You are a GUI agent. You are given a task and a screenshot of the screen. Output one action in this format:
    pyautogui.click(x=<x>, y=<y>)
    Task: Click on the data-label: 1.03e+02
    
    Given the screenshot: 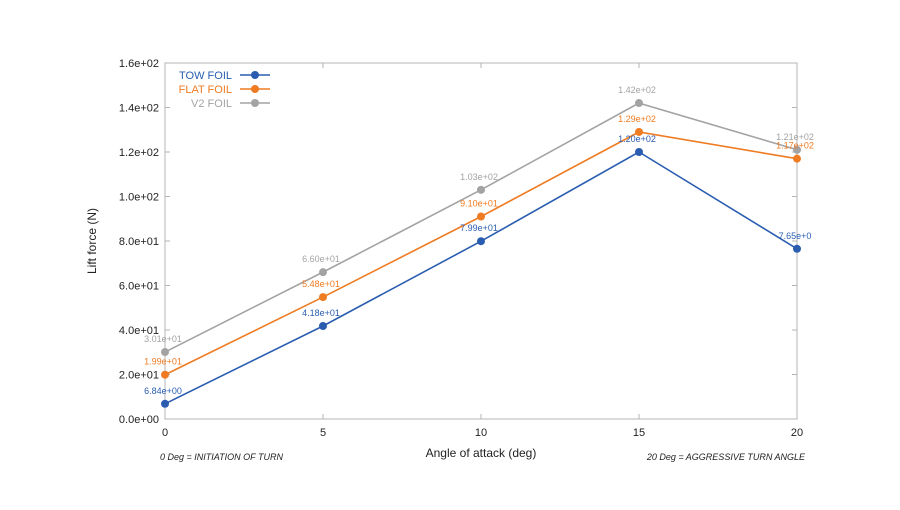 What is the action you would take?
    pyautogui.click(x=479, y=177)
    